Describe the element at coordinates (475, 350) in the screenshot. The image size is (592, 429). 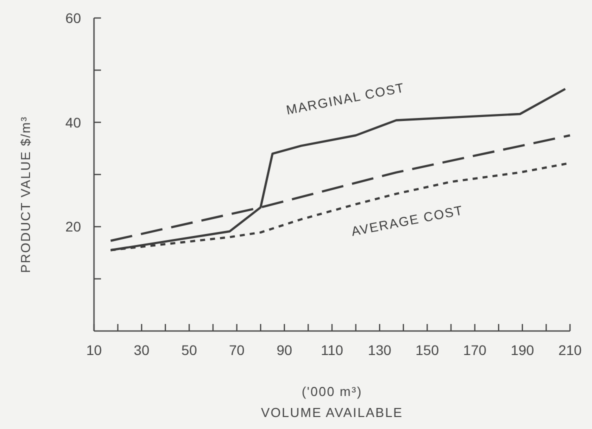
I see `x-tick-label: 170` at that location.